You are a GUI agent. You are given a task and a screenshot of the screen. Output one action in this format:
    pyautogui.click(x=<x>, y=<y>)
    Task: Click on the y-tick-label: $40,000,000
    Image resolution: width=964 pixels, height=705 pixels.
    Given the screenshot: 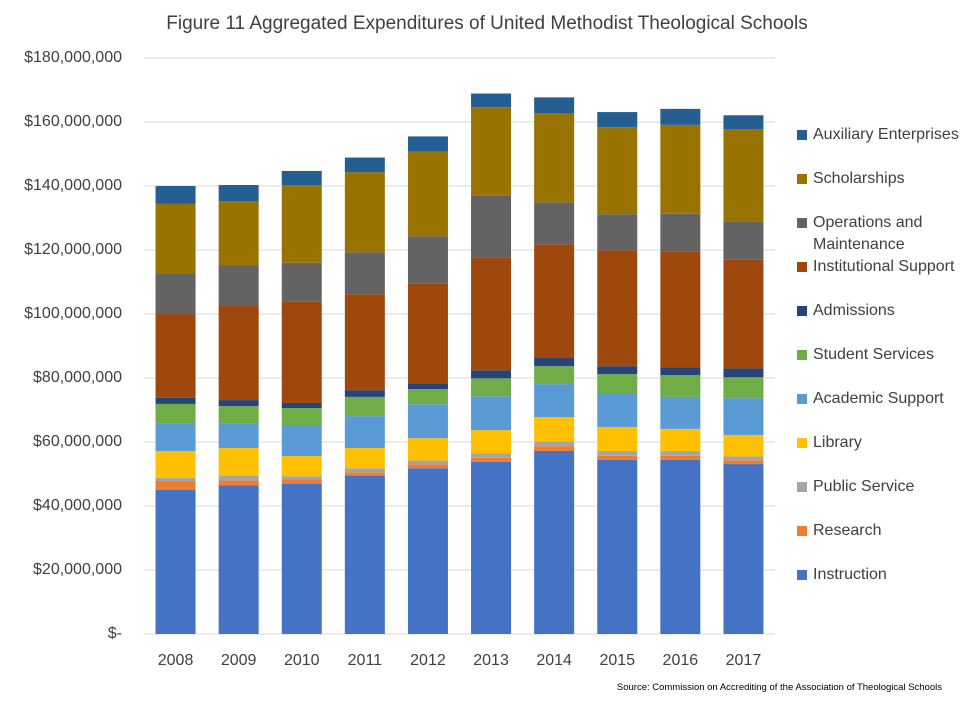 What is the action you would take?
    pyautogui.click(x=77, y=505)
    